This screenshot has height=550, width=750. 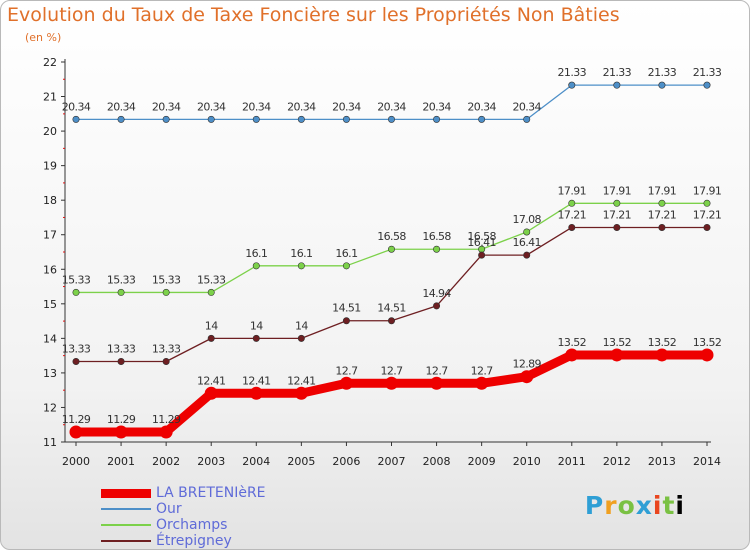 What do you see at coordinates (644, 505) in the screenshot?
I see `logo-letter: x` at bounding box center [644, 505].